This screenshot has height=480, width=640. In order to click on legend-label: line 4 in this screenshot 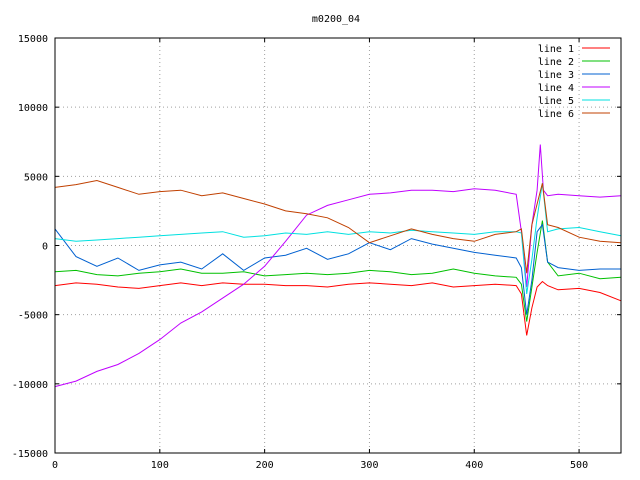, I will do `click(556, 88)`.